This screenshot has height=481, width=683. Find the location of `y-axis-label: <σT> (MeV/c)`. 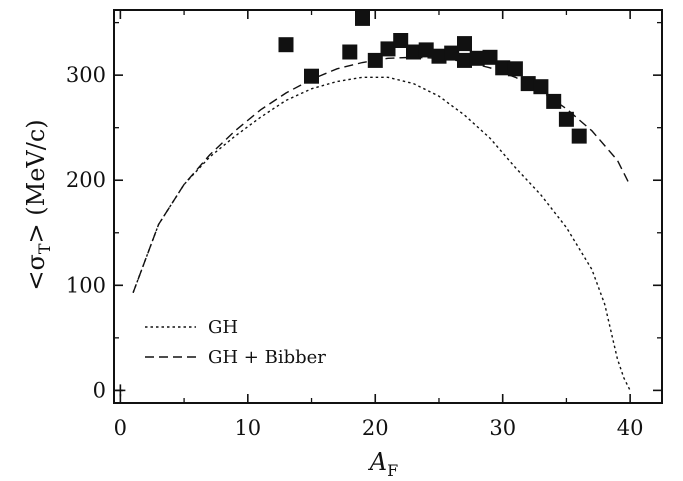

y-axis-label: <σT> (MeV/c) is located at coordinates (38, 204).